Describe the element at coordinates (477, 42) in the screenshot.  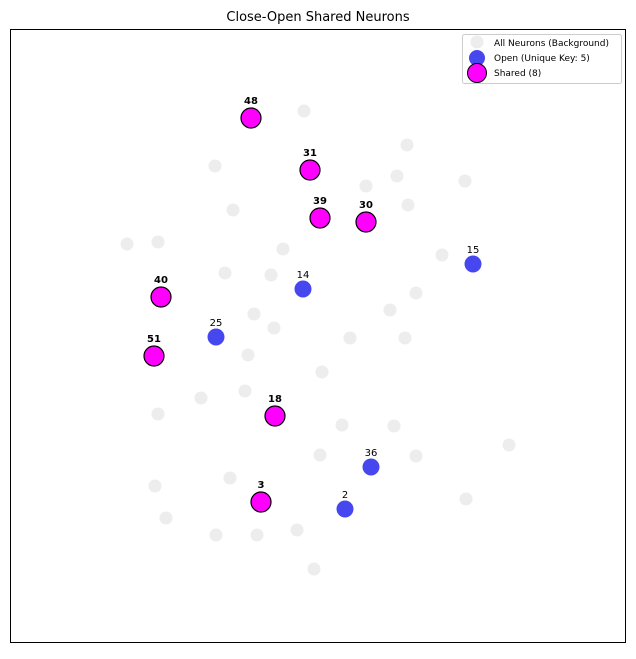
I see `legend-marker-background` at that location.